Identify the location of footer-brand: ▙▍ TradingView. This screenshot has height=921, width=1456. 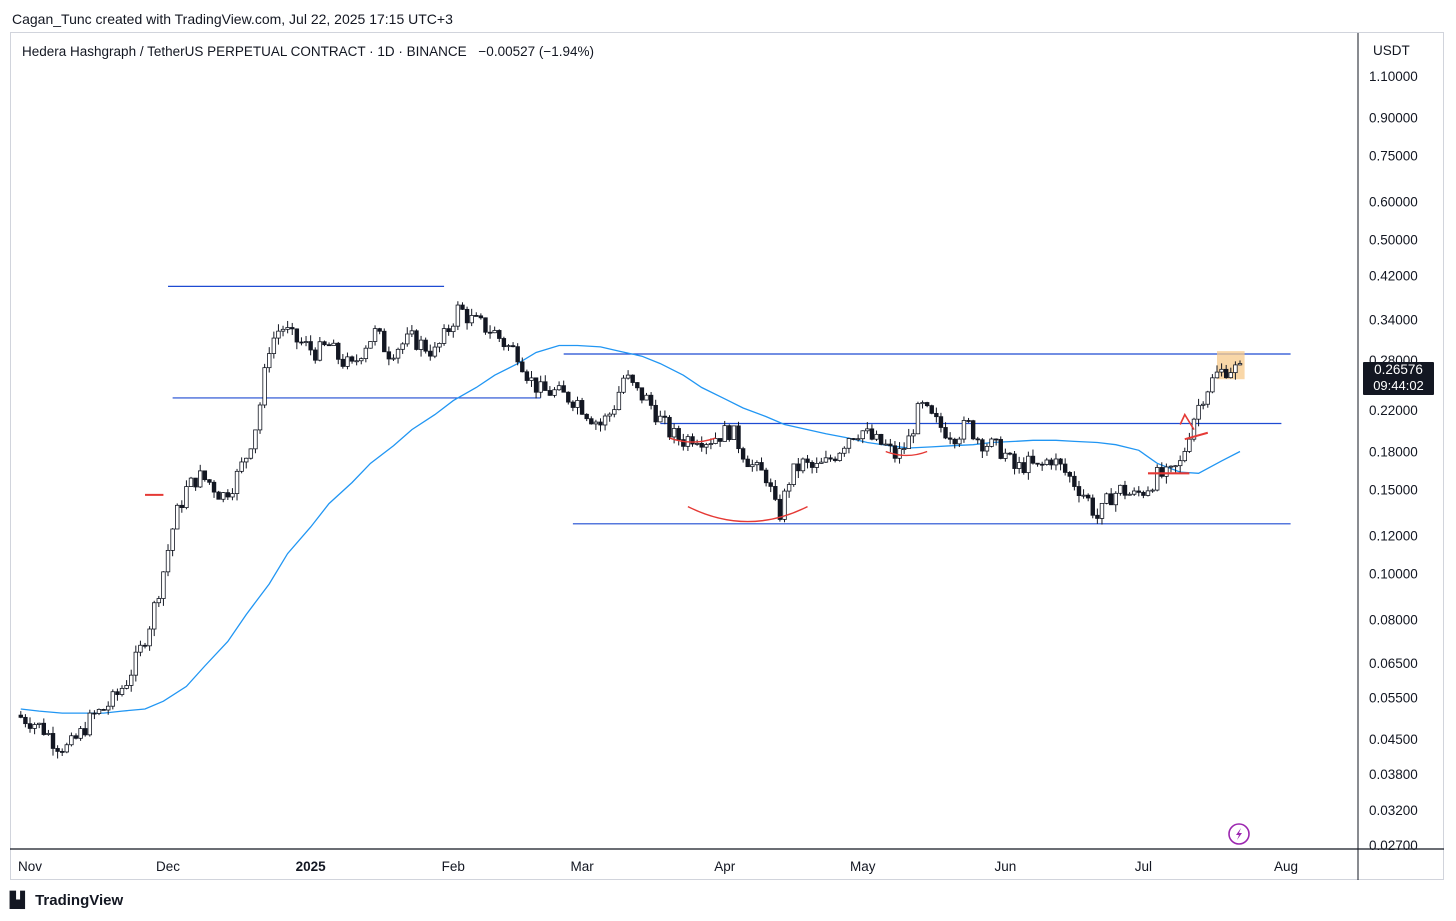
(67, 900).